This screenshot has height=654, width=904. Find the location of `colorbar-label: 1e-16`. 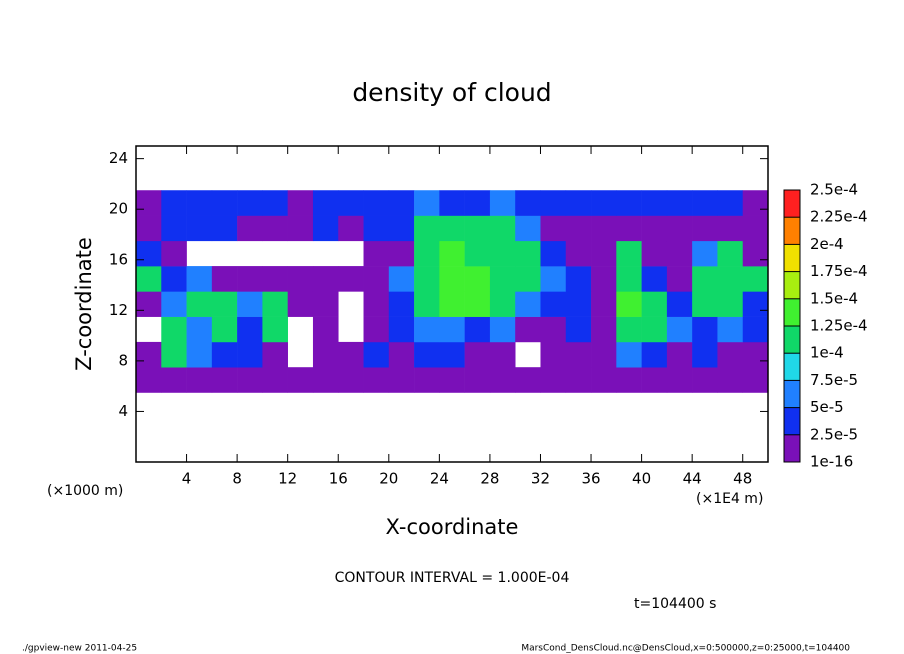

colorbar-label: 1e-16 is located at coordinates (831, 462).